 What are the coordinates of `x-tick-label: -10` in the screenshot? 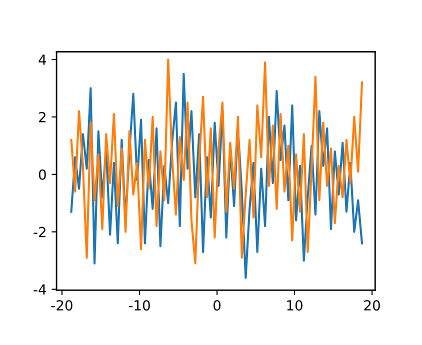 It's located at (139, 305).